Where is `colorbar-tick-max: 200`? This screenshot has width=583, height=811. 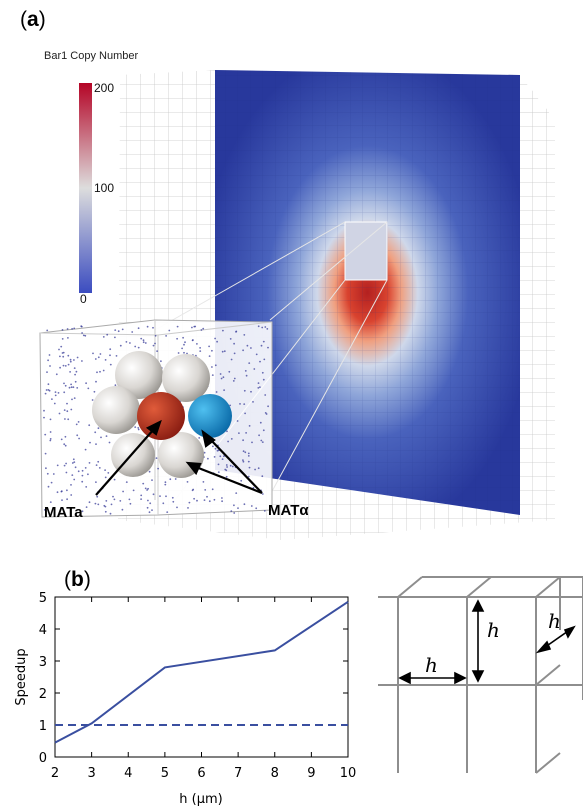 colorbar-tick-max: 200 is located at coordinates (104, 88).